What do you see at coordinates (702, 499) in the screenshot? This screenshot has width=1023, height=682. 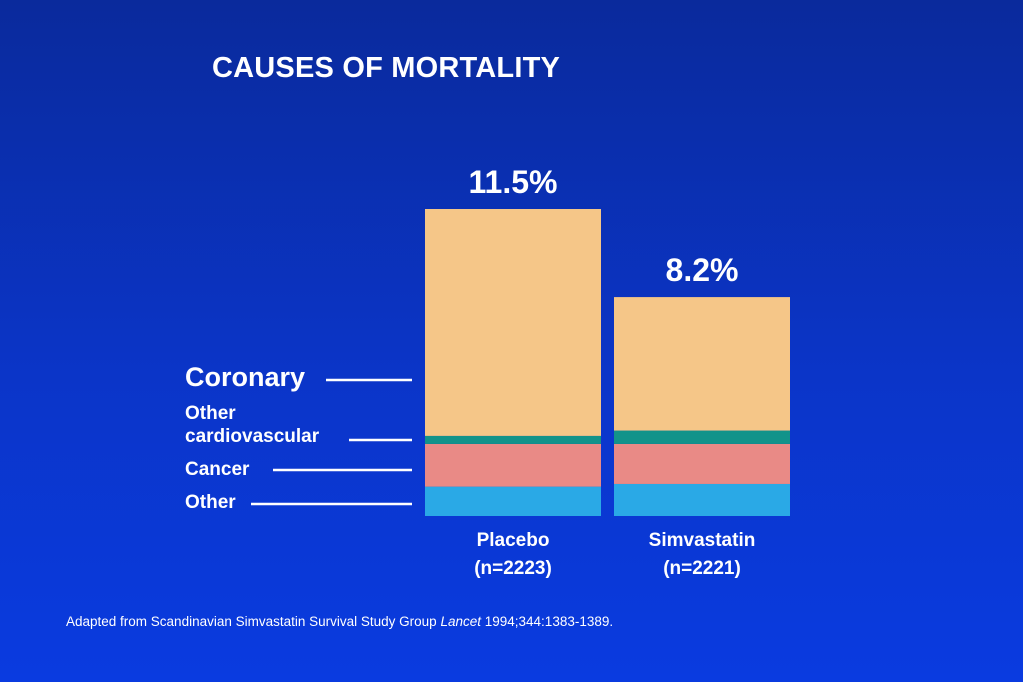 I see `bar-segment-simvastatin-other` at bounding box center [702, 499].